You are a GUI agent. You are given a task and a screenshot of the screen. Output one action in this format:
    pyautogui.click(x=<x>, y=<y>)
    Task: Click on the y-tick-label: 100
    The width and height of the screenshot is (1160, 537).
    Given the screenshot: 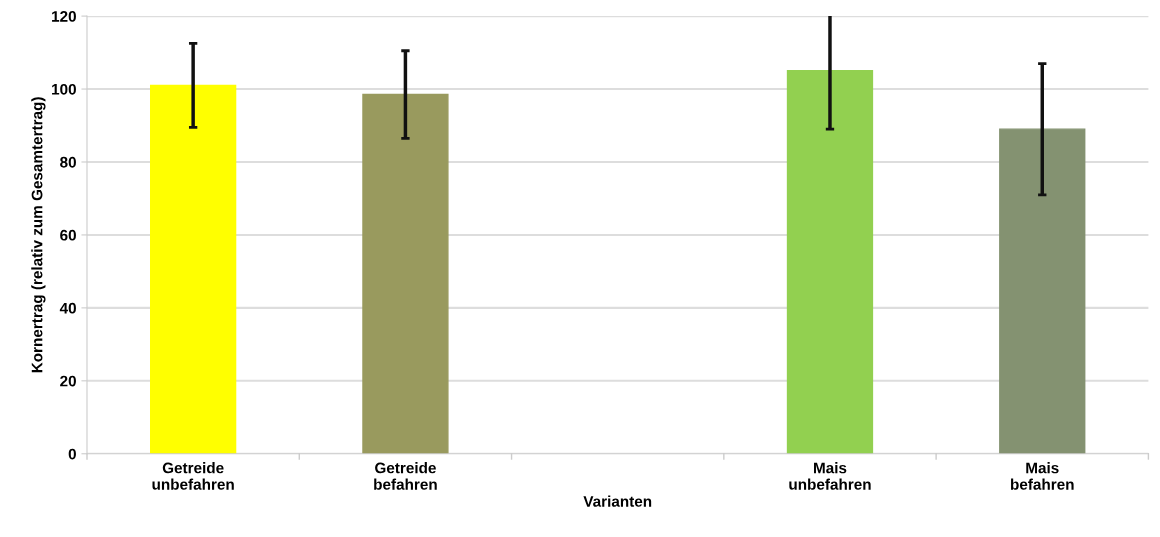 What is the action you would take?
    pyautogui.click(x=64, y=89)
    